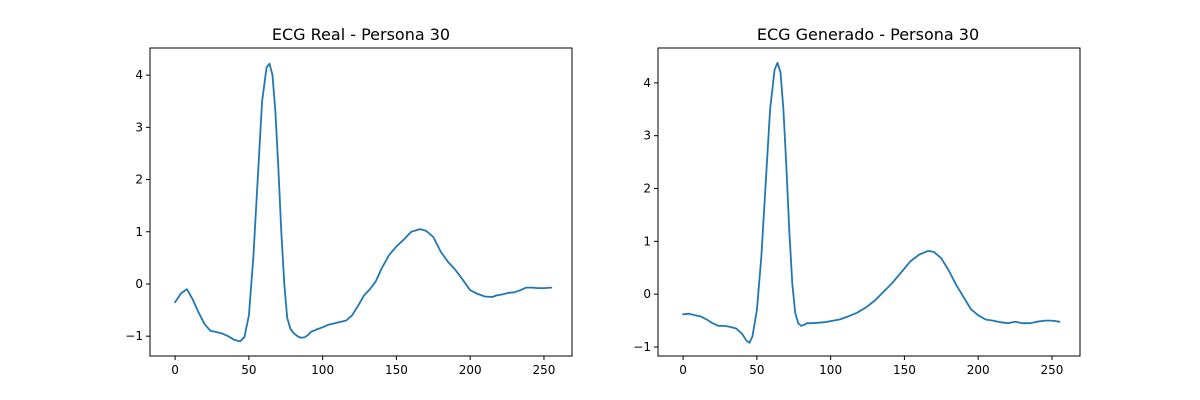  I want to click on chart-title: ECG Real - Persona 30, so click(361, 34).